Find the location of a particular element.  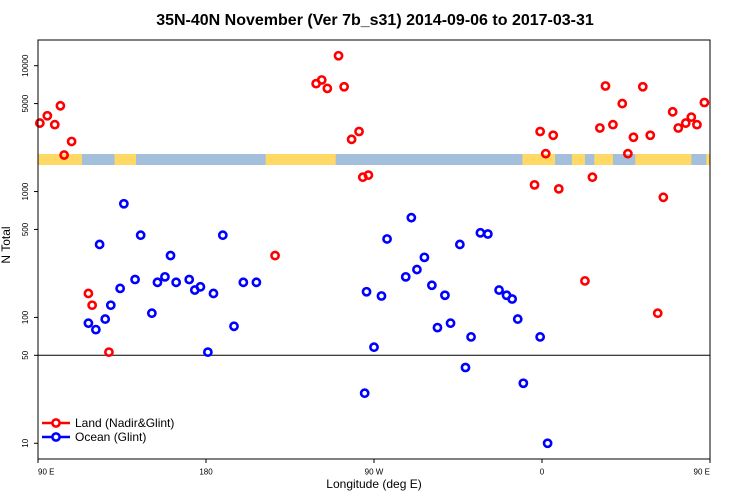

legend-label: Land (Nadir&Glint) is located at coordinates (124, 423).